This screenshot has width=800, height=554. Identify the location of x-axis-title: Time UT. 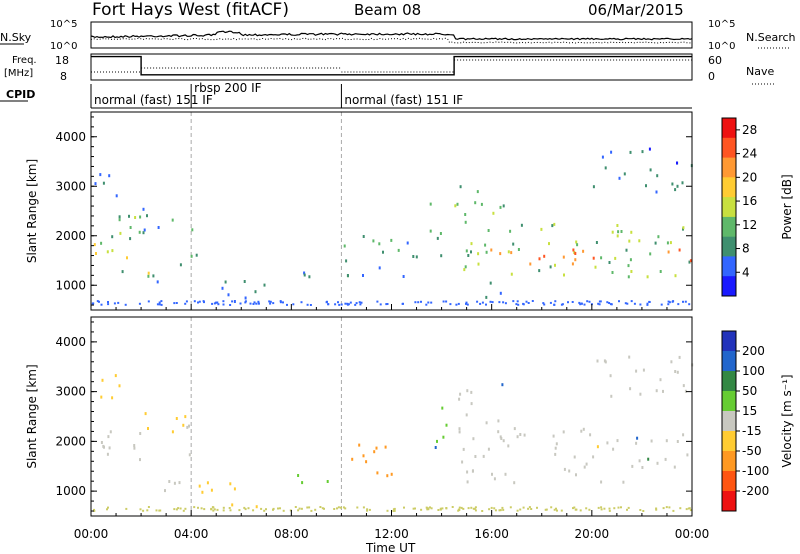
(390, 547).